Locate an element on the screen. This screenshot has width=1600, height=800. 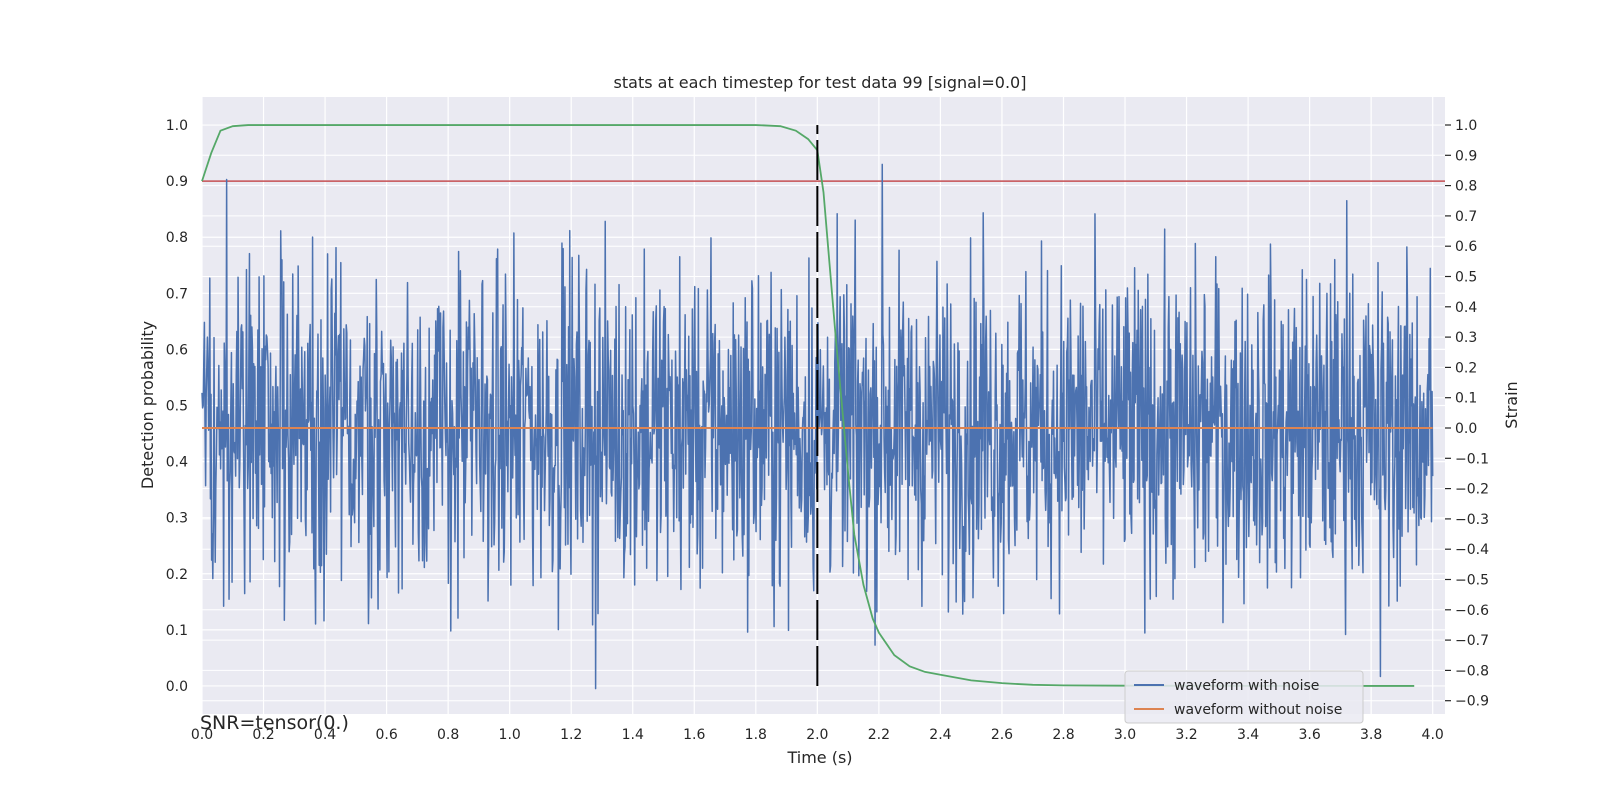
y2-tick-label: 0.9 is located at coordinates (1466, 156).